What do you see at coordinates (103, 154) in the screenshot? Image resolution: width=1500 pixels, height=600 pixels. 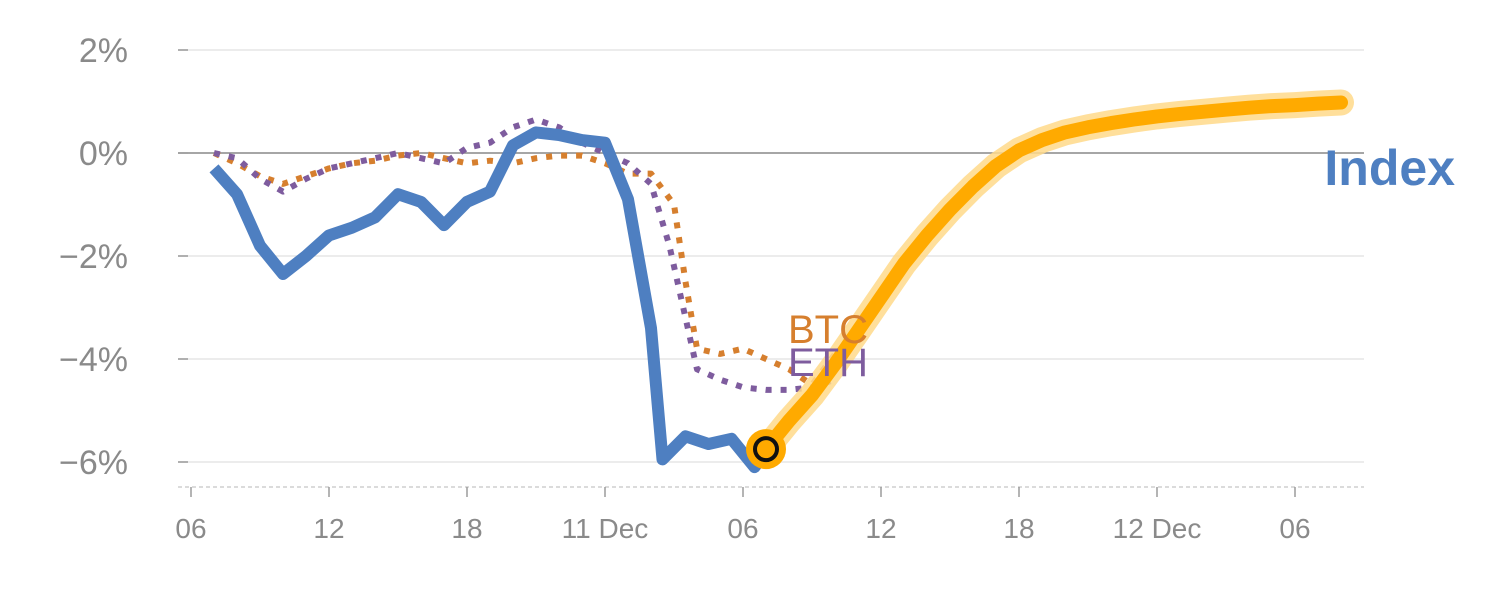 I see `y-tick-label: 0%` at bounding box center [103, 154].